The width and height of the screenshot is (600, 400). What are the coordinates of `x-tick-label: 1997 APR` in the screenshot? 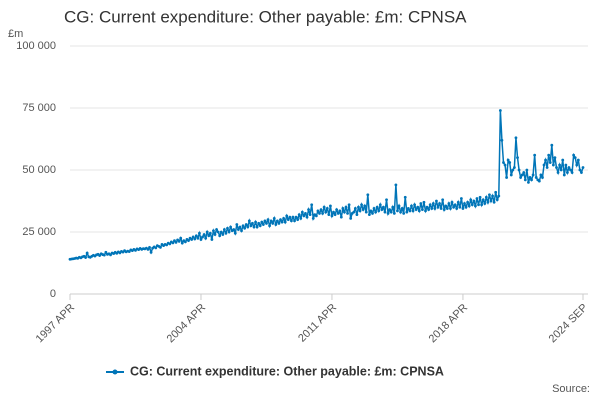 It's located at (56, 324).